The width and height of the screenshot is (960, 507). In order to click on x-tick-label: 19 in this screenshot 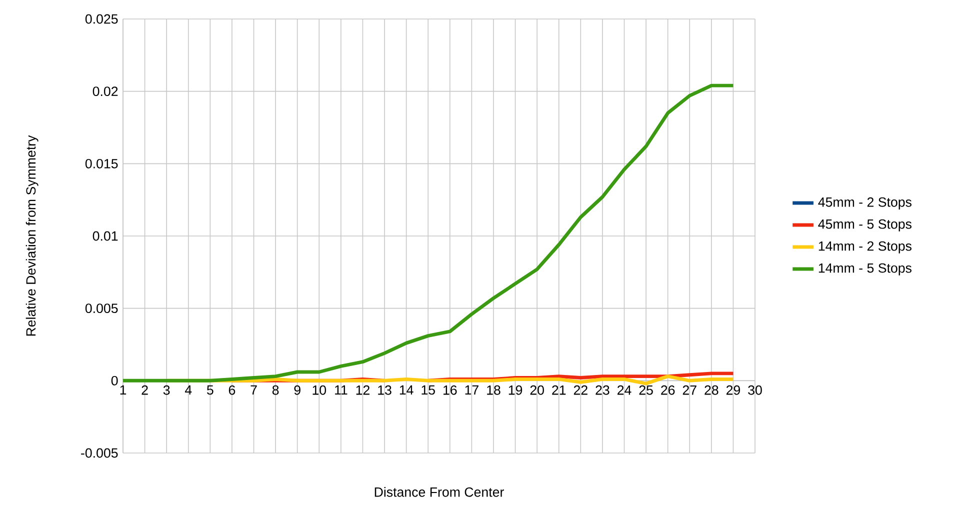, I will do `click(515, 390)`.